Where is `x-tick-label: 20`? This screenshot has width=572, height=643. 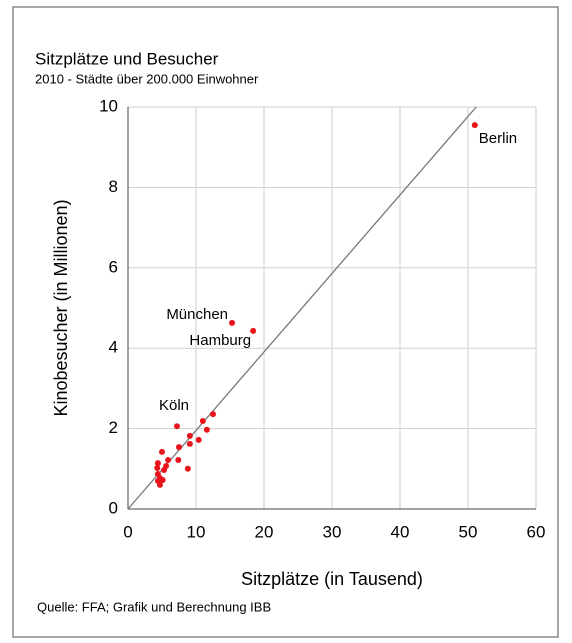
x-tick-label: 20 is located at coordinates (264, 531).